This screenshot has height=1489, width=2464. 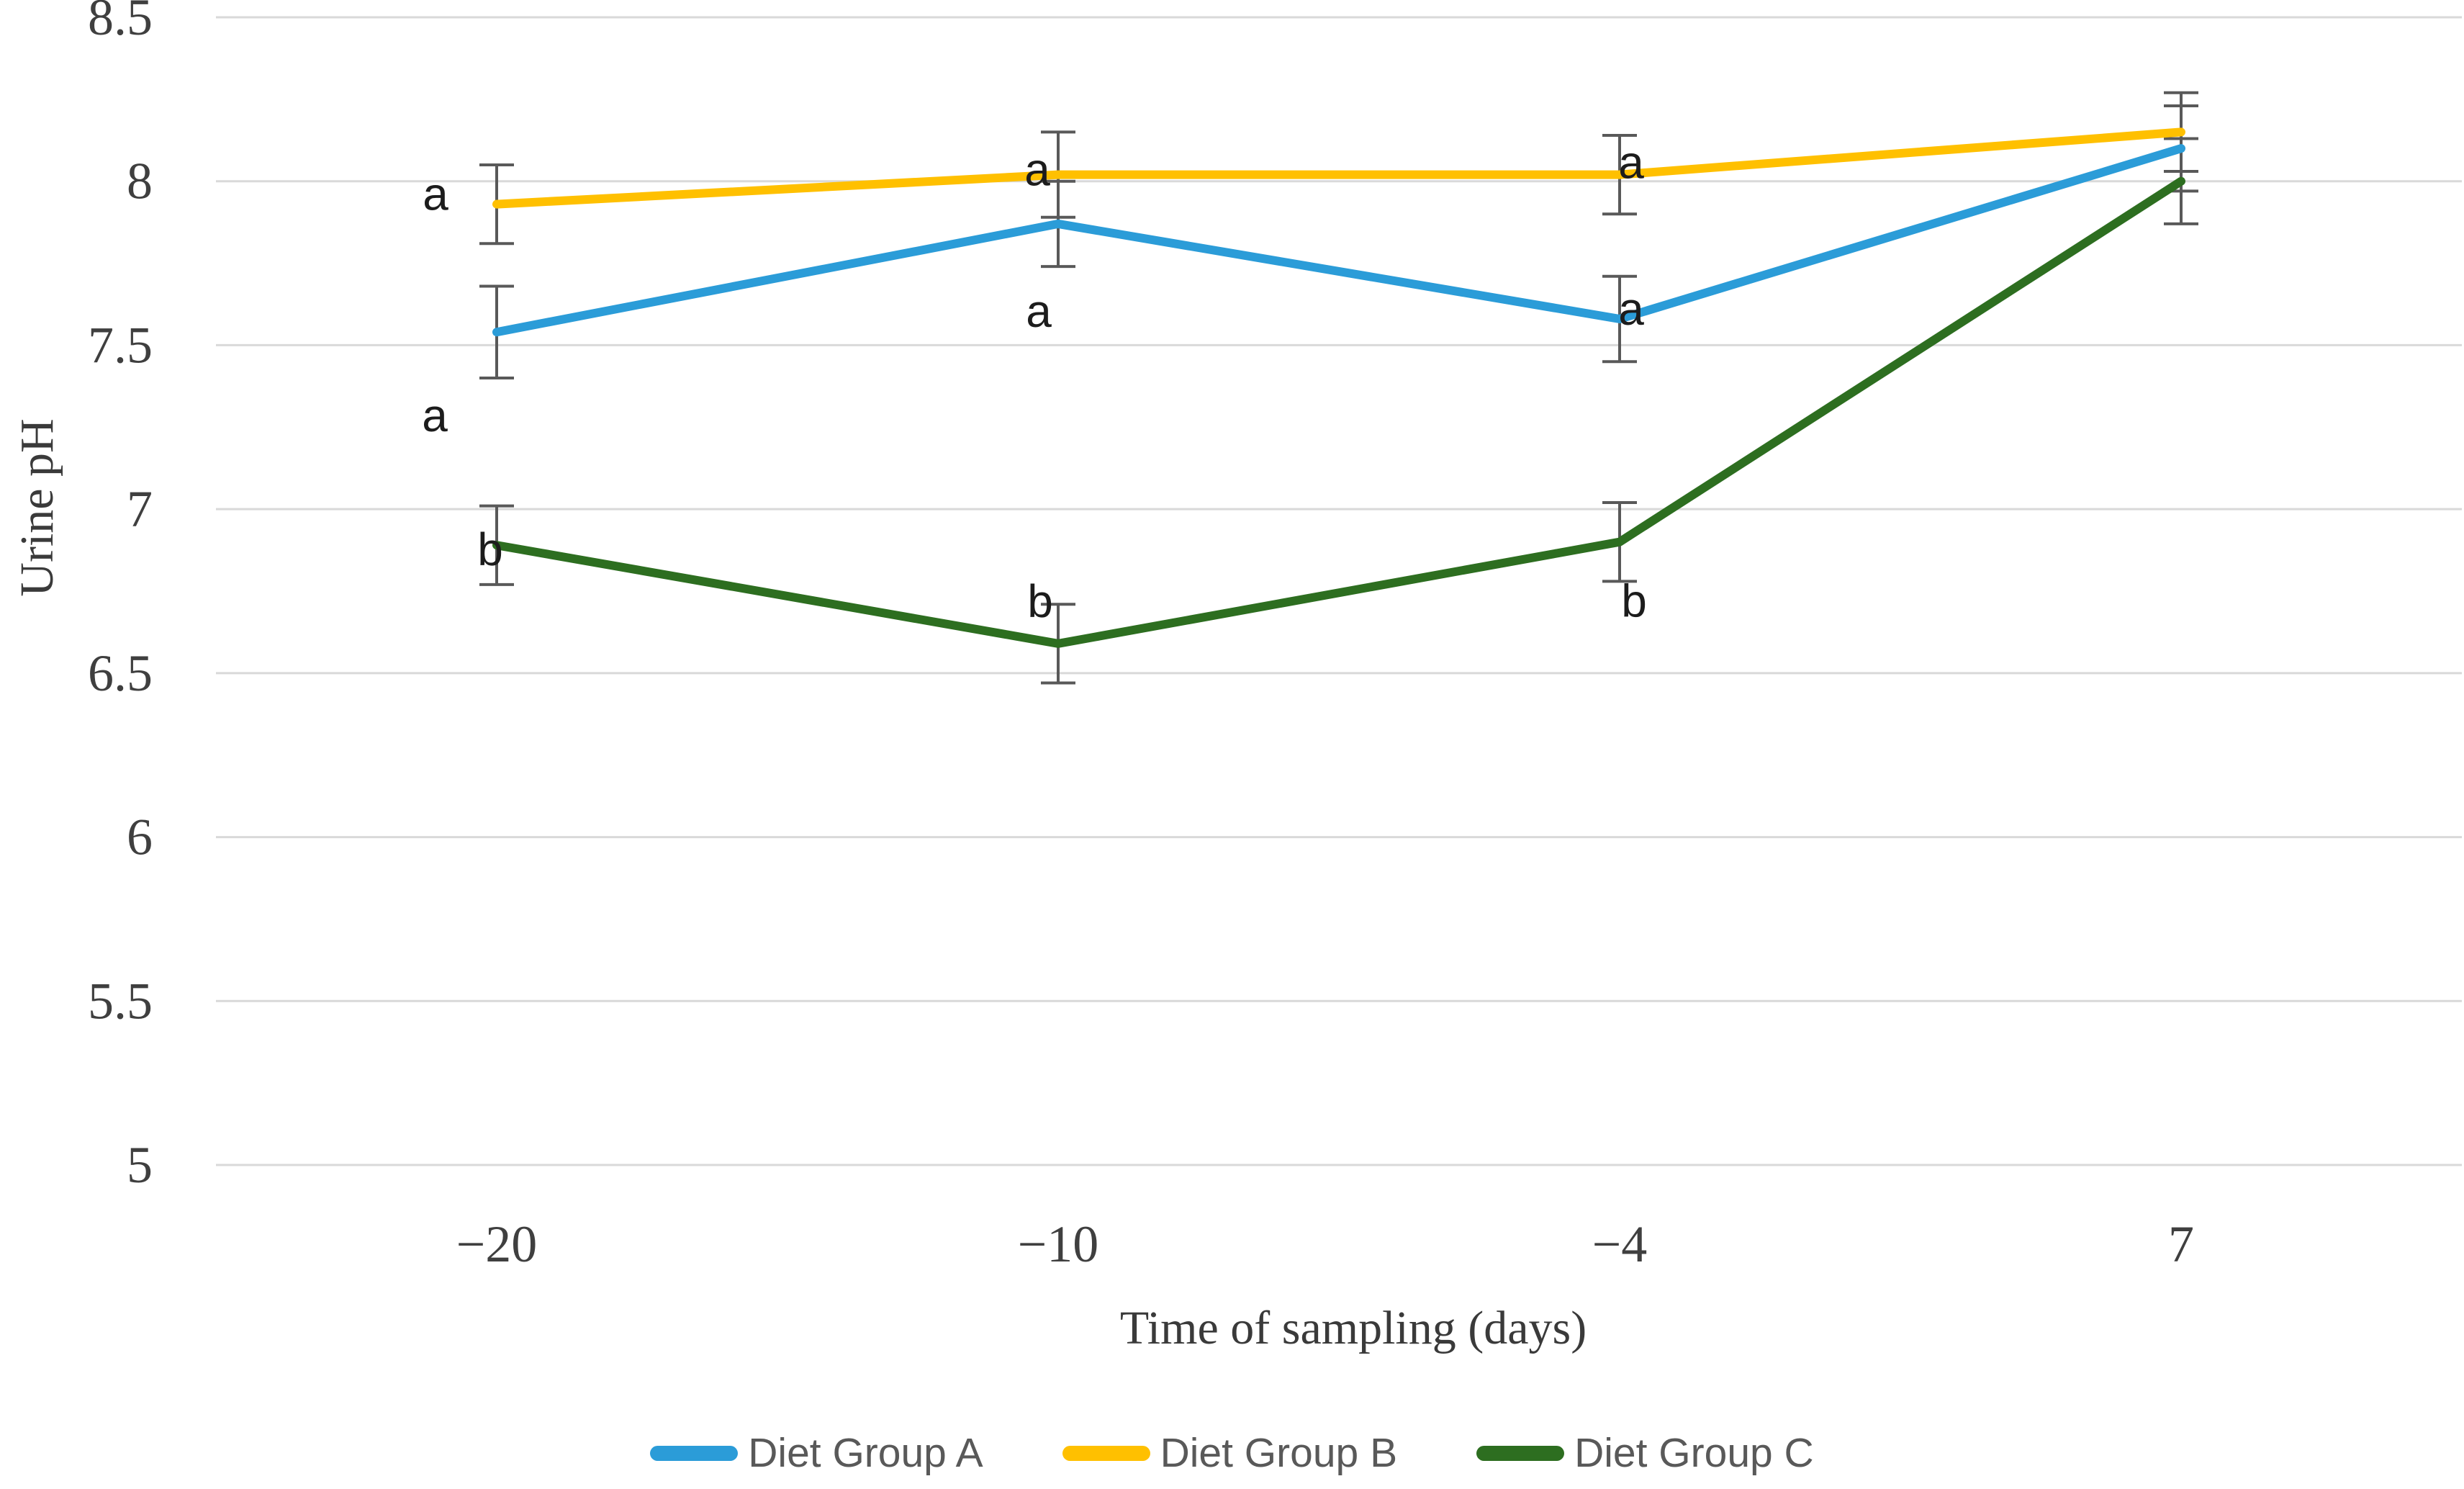 I want to click on y-tick-label: 5, so click(x=140, y=1165).